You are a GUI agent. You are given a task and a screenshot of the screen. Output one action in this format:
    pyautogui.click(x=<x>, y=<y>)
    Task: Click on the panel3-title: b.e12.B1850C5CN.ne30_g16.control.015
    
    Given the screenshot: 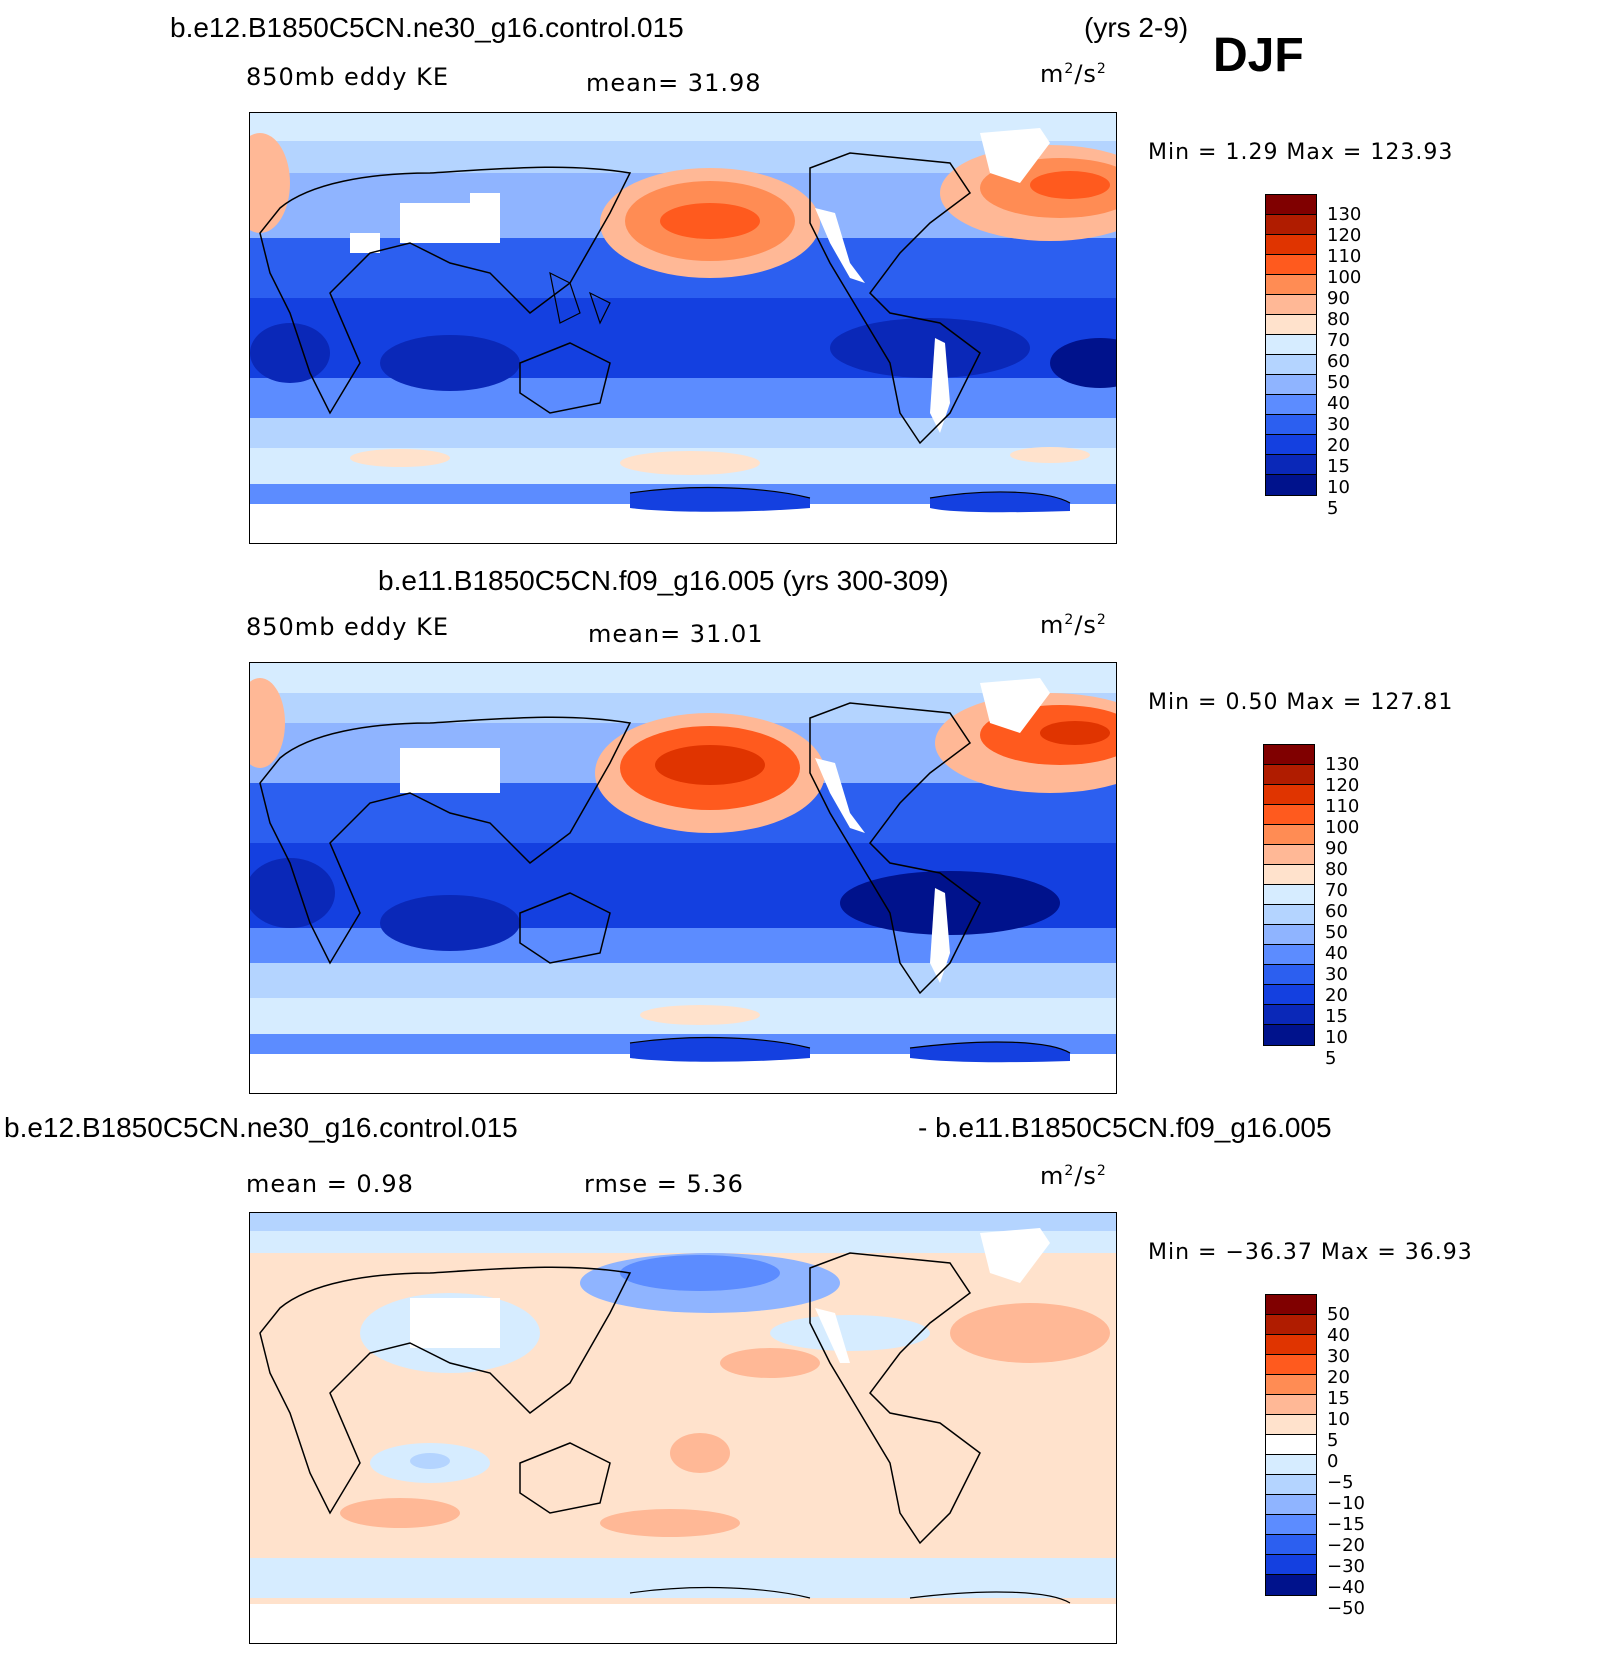 What is the action you would take?
    pyautogui.click(x=261, y=1127)
    